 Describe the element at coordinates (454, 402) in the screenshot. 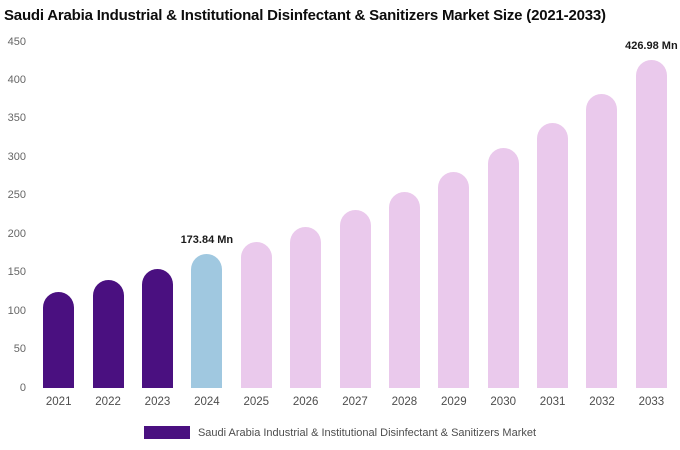

I see `x-tick-label-2029: 2029` at that location.